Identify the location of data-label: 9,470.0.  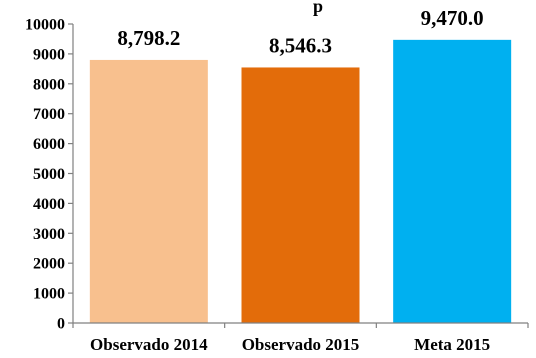
(452, 18).